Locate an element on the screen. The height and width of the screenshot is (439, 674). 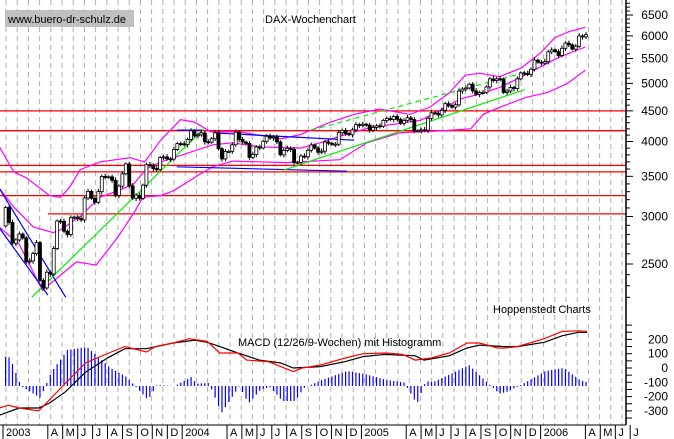
x-tick-label: O is located at coordinates (503, 433).